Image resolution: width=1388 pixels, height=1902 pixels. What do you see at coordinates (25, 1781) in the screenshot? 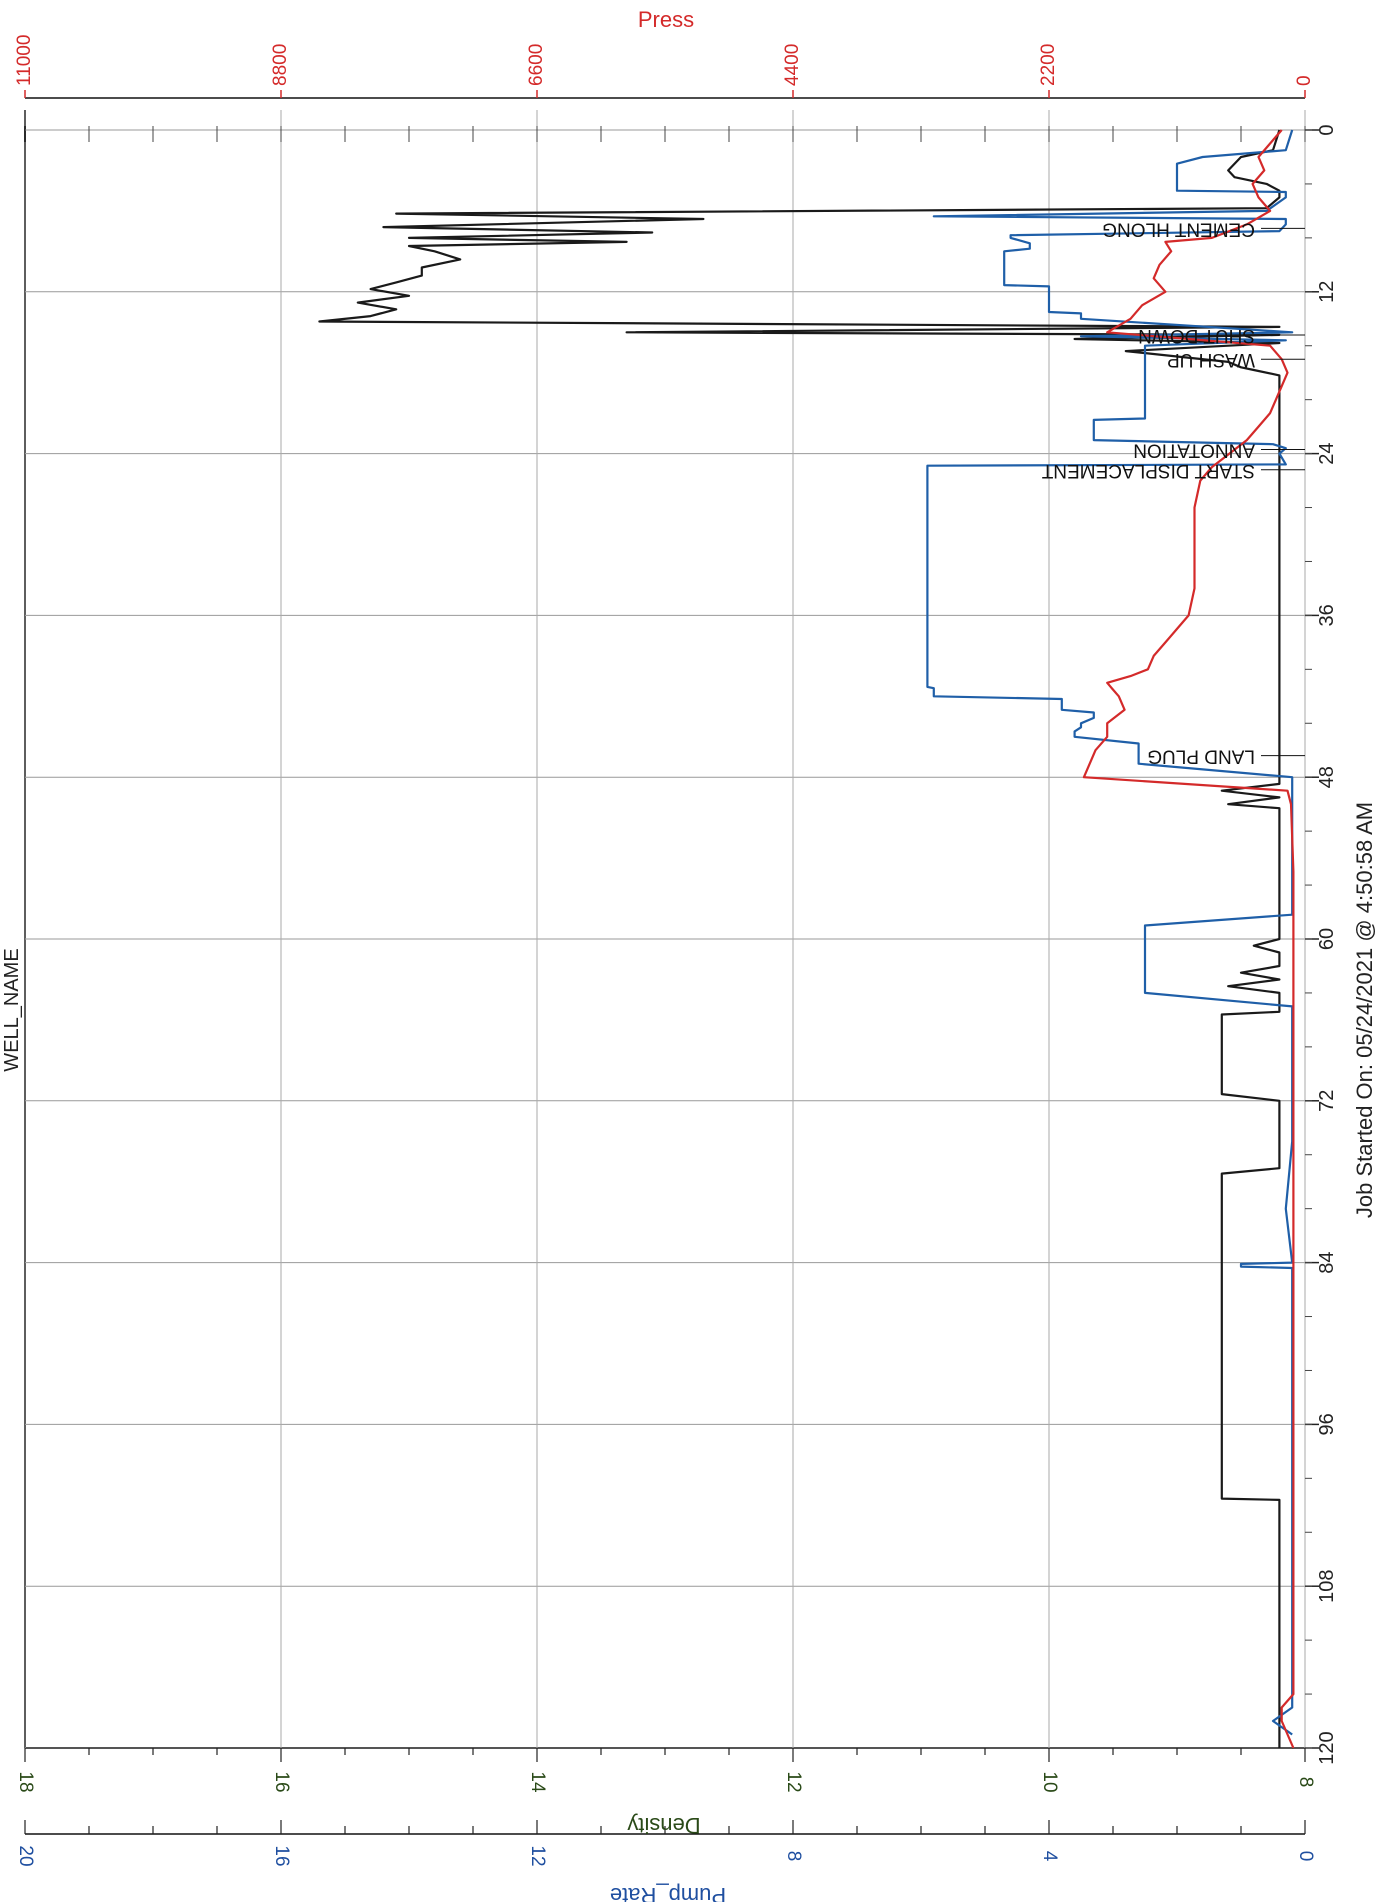
I see `density-tick-label: 18` at bounding box center [25, 1781].